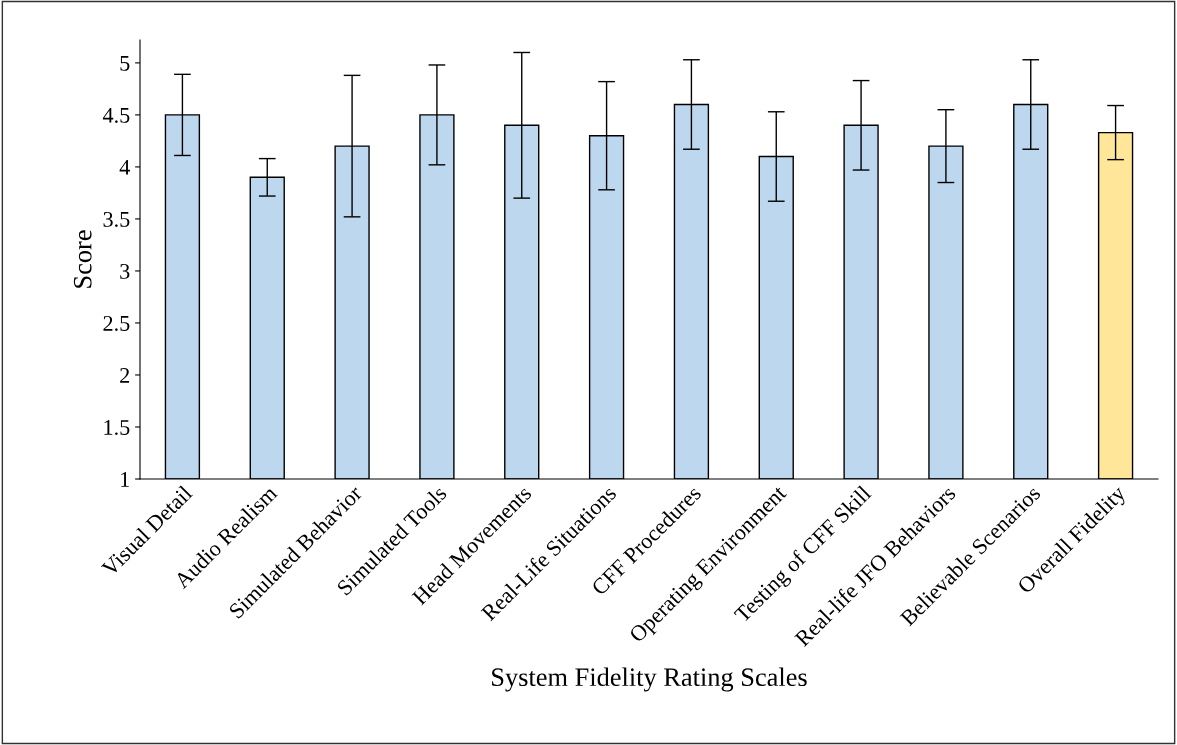 Image resolution: width=1177 pixels, height=745 pixels. Describe the element at coordinates (125, 375) in the screenshot. I see `y-tick-label: 2` at that location.